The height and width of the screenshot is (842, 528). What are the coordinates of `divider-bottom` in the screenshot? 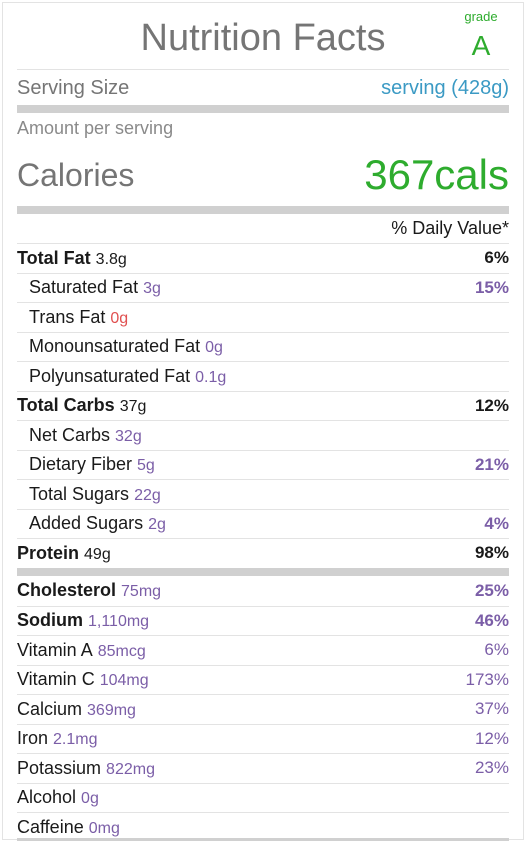 It's located at (263, 839).